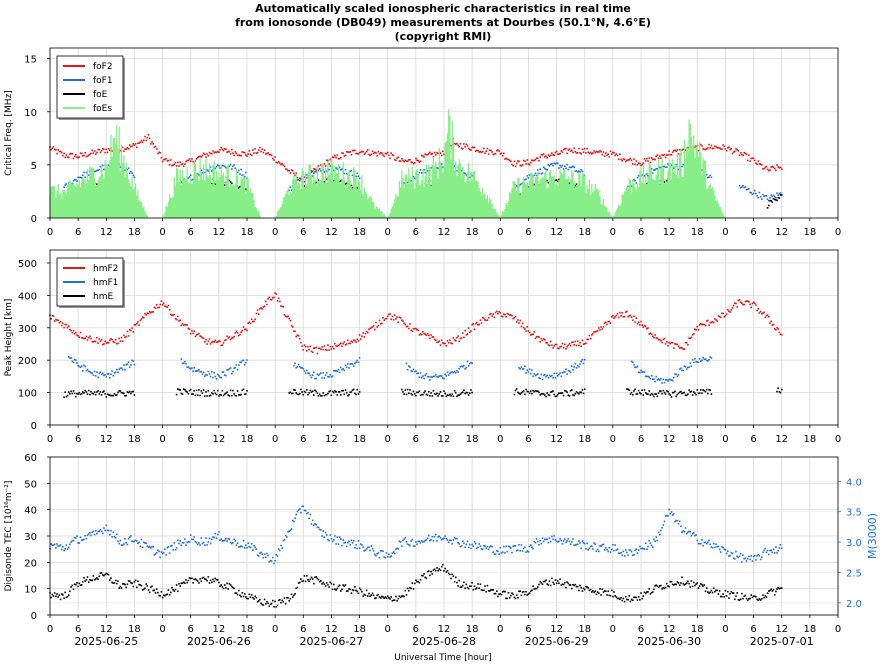 The width and height of the screenshot is (886, 664). Describe the element at coordinates (641, 629) in the screenshot. I see `x-tick-label: 6` at that location.